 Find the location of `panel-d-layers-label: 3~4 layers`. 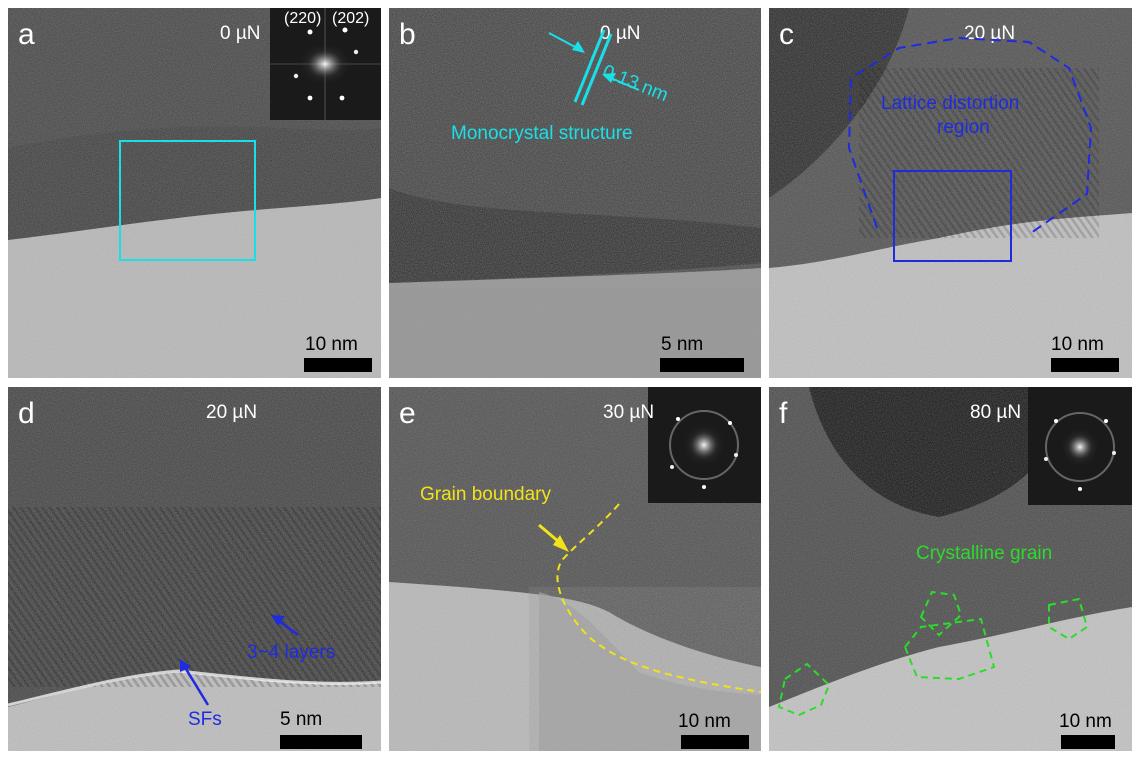

panel-d-layers-label: 3~4 layers is located at coordinates (291, 652).